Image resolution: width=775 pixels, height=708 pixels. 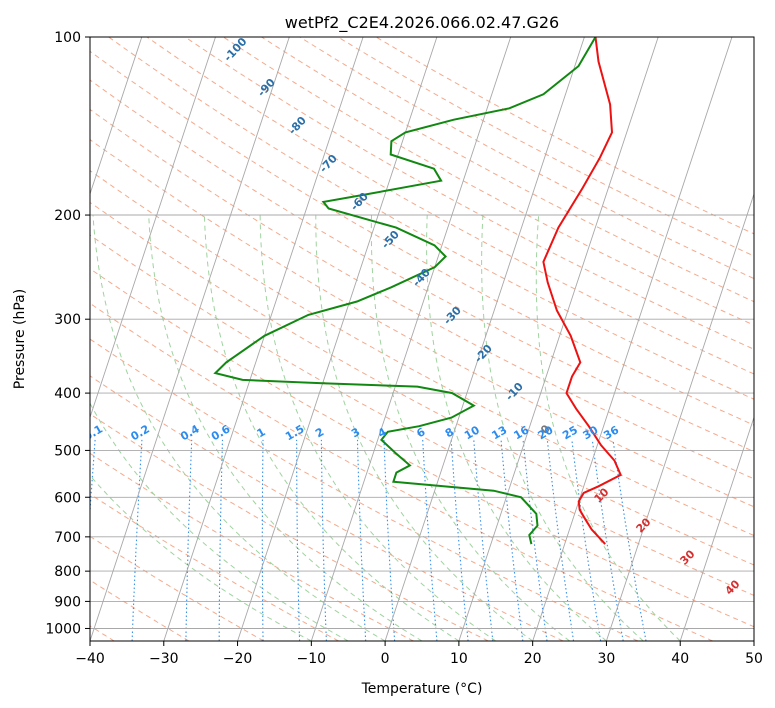 What do you see at coordinates (67, 394) in the screenshot?
I see `y-tick-label: 400` at bounding box center [67, 394].